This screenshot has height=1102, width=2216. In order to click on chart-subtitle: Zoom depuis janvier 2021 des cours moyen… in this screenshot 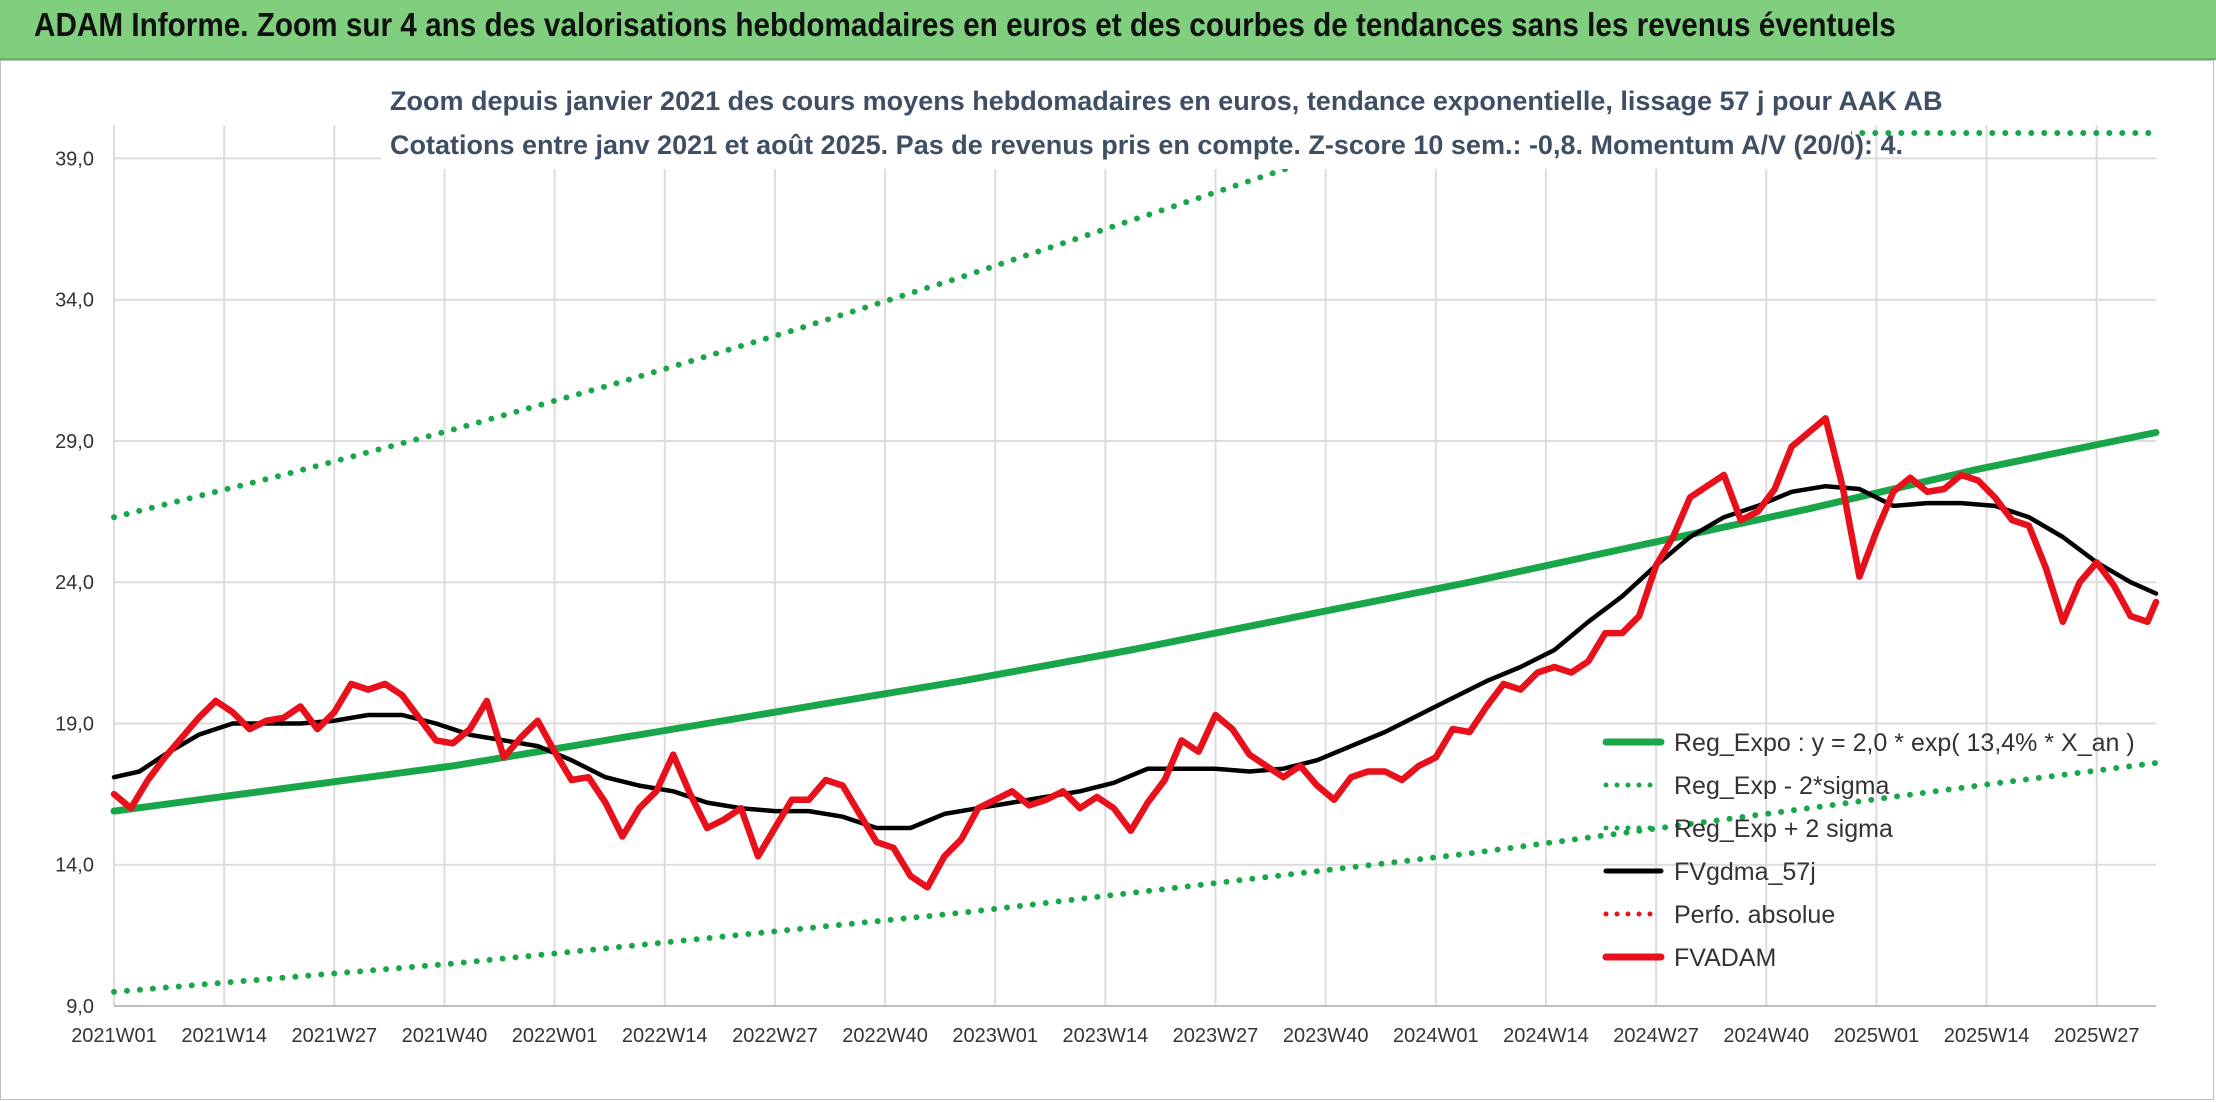, I will do `click(1161, 115)`.